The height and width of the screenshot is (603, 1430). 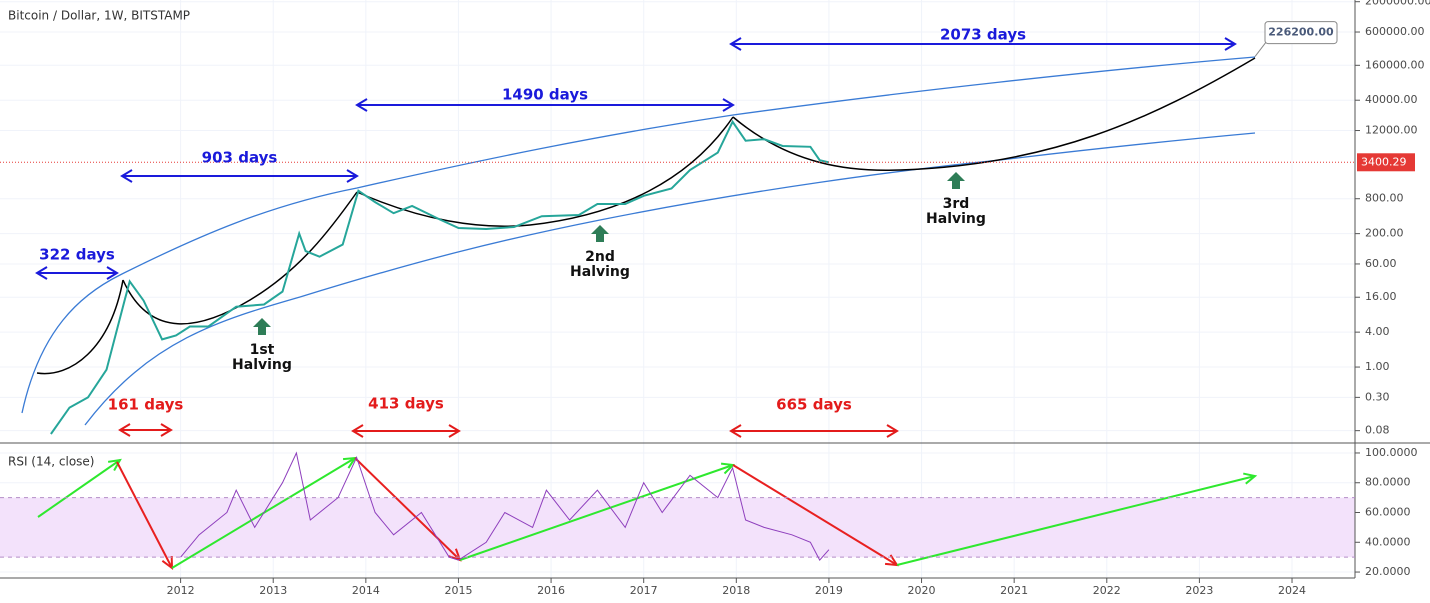 What do you see at coordinates (1381, 296) in the screenshot?
I see `y-tick-label: 16.00` at bounding box center [1381, 296].